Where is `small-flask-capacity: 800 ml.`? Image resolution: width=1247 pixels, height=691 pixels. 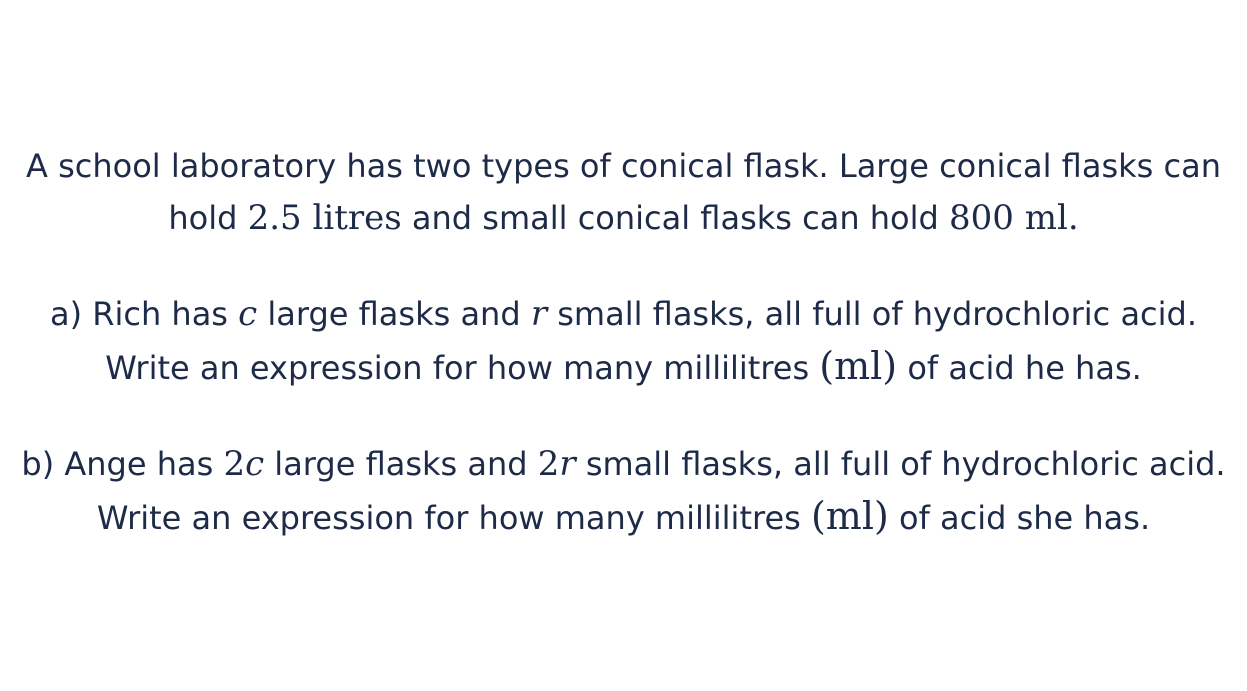
small-flask-capacity: 800 ml. is located at coordinates (1014, 218).